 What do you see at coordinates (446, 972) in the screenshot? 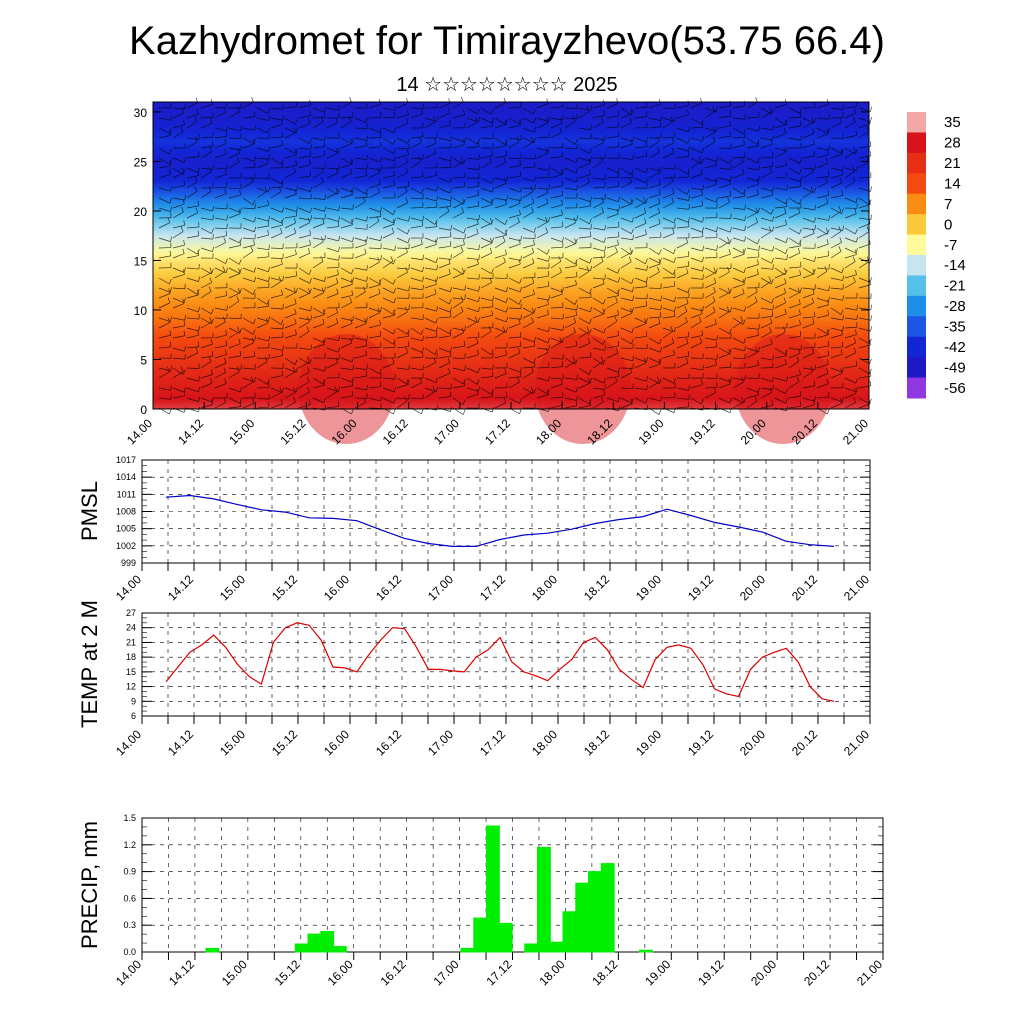
I see `p4-x-tick-label: 17.00` at bounding box center [446, 972].